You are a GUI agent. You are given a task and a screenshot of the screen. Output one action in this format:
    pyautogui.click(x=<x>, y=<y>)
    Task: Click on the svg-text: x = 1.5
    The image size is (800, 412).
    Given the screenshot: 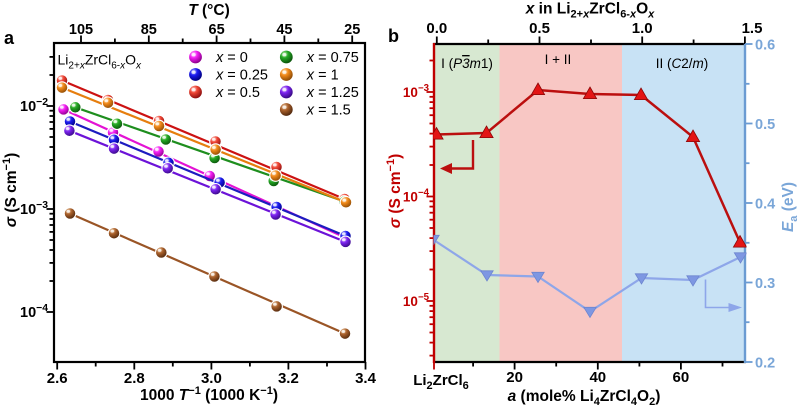 What is the action you would take?
    pyautogui.click(x=328, y=111)
    